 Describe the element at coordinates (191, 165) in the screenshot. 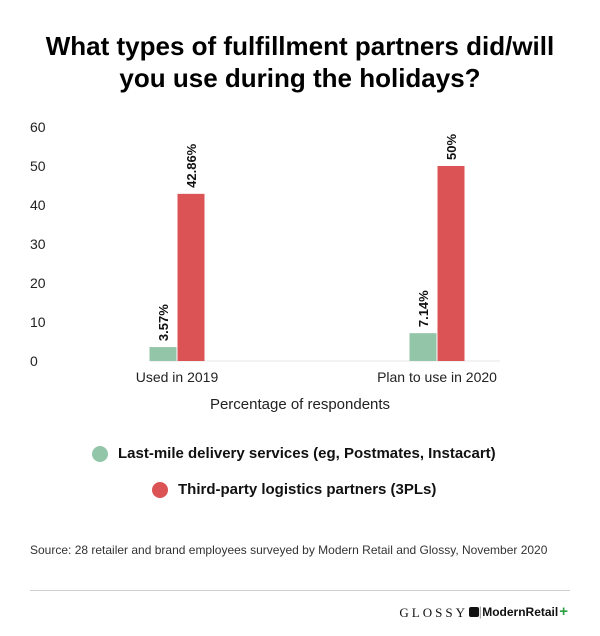

I see `data-label: 42.86%` at that location.